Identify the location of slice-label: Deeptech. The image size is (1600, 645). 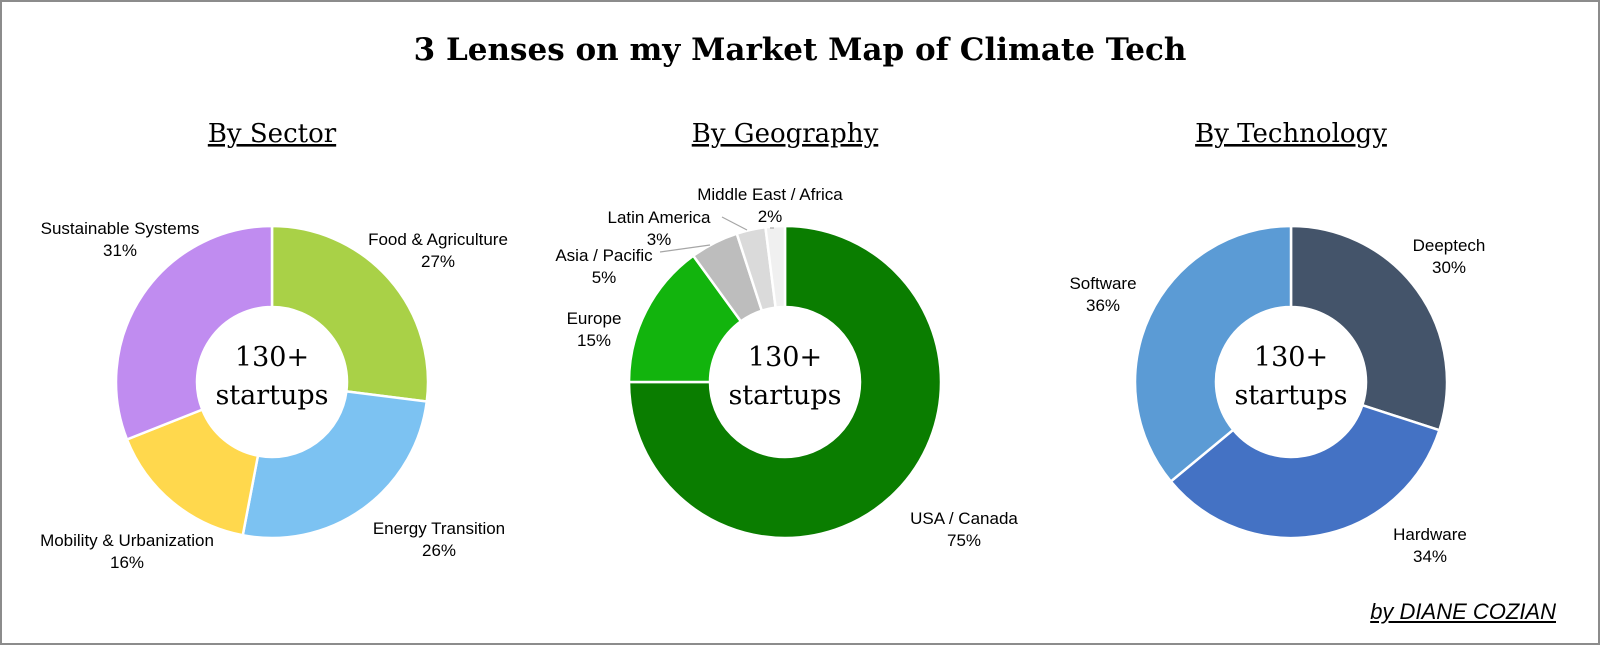
(1449, 245).